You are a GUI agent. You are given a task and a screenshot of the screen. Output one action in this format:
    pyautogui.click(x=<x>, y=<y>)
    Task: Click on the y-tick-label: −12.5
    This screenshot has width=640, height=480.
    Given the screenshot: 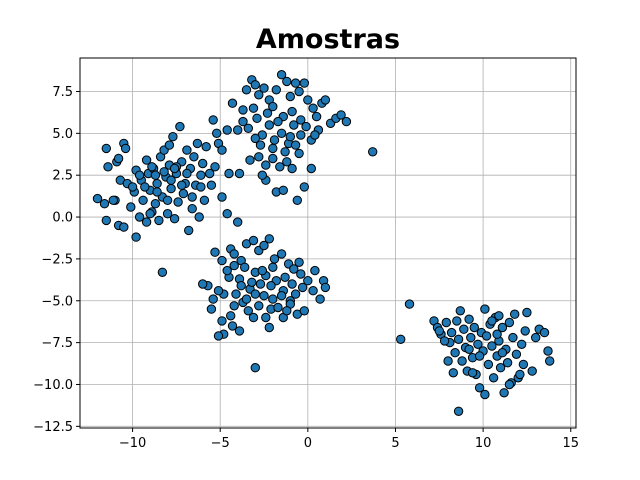 What is the action you would take?
    pyautogui.click(x=53, y=427)
    